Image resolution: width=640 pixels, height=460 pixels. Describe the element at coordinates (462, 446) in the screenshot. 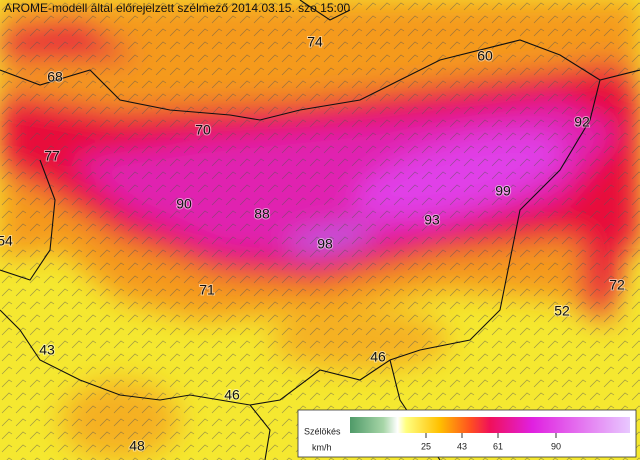

I see `colorbar-tick-label: 43` at that location.